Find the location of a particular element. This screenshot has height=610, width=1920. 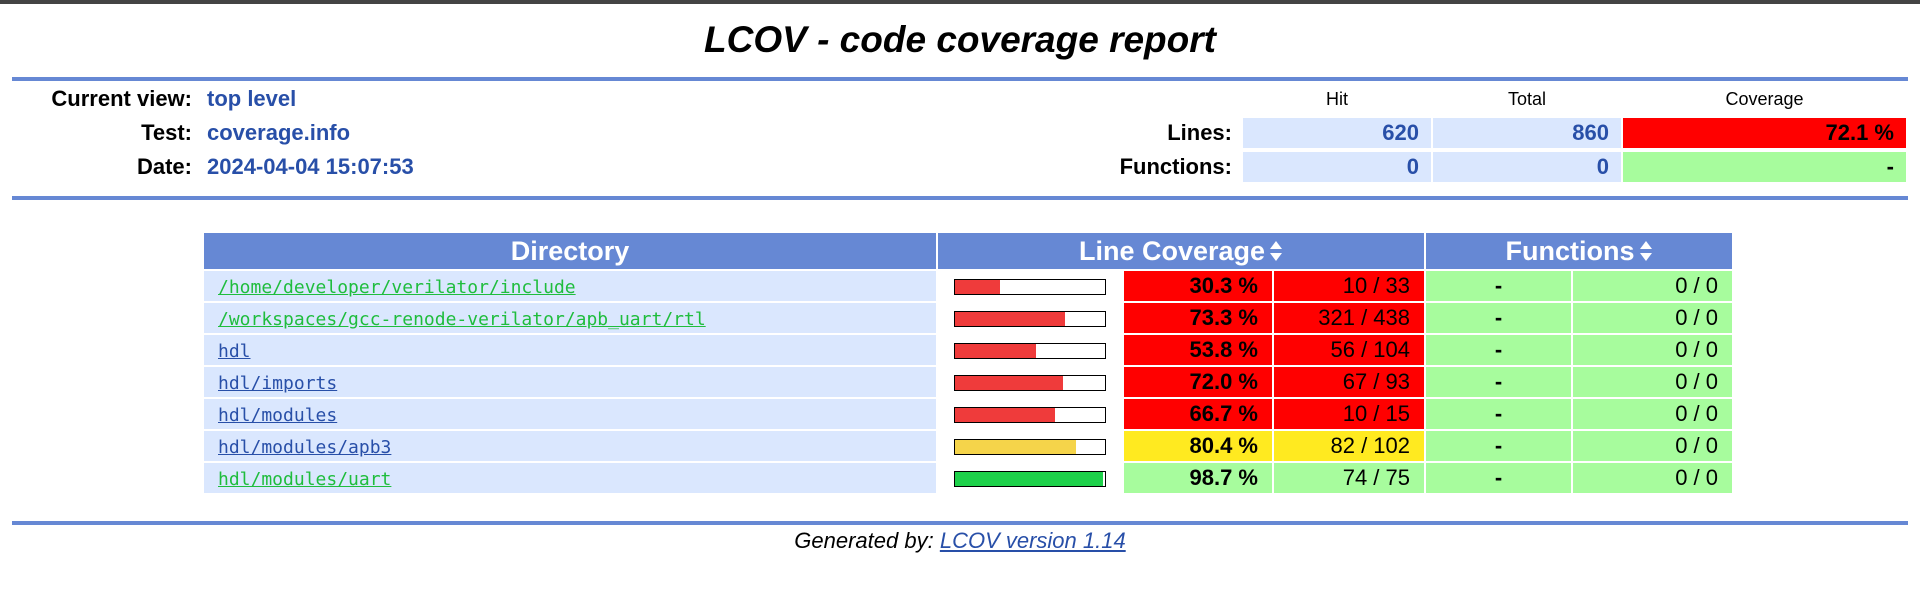

line-coverage-percent: 72.0 % is located at coordinates (1198, 383).